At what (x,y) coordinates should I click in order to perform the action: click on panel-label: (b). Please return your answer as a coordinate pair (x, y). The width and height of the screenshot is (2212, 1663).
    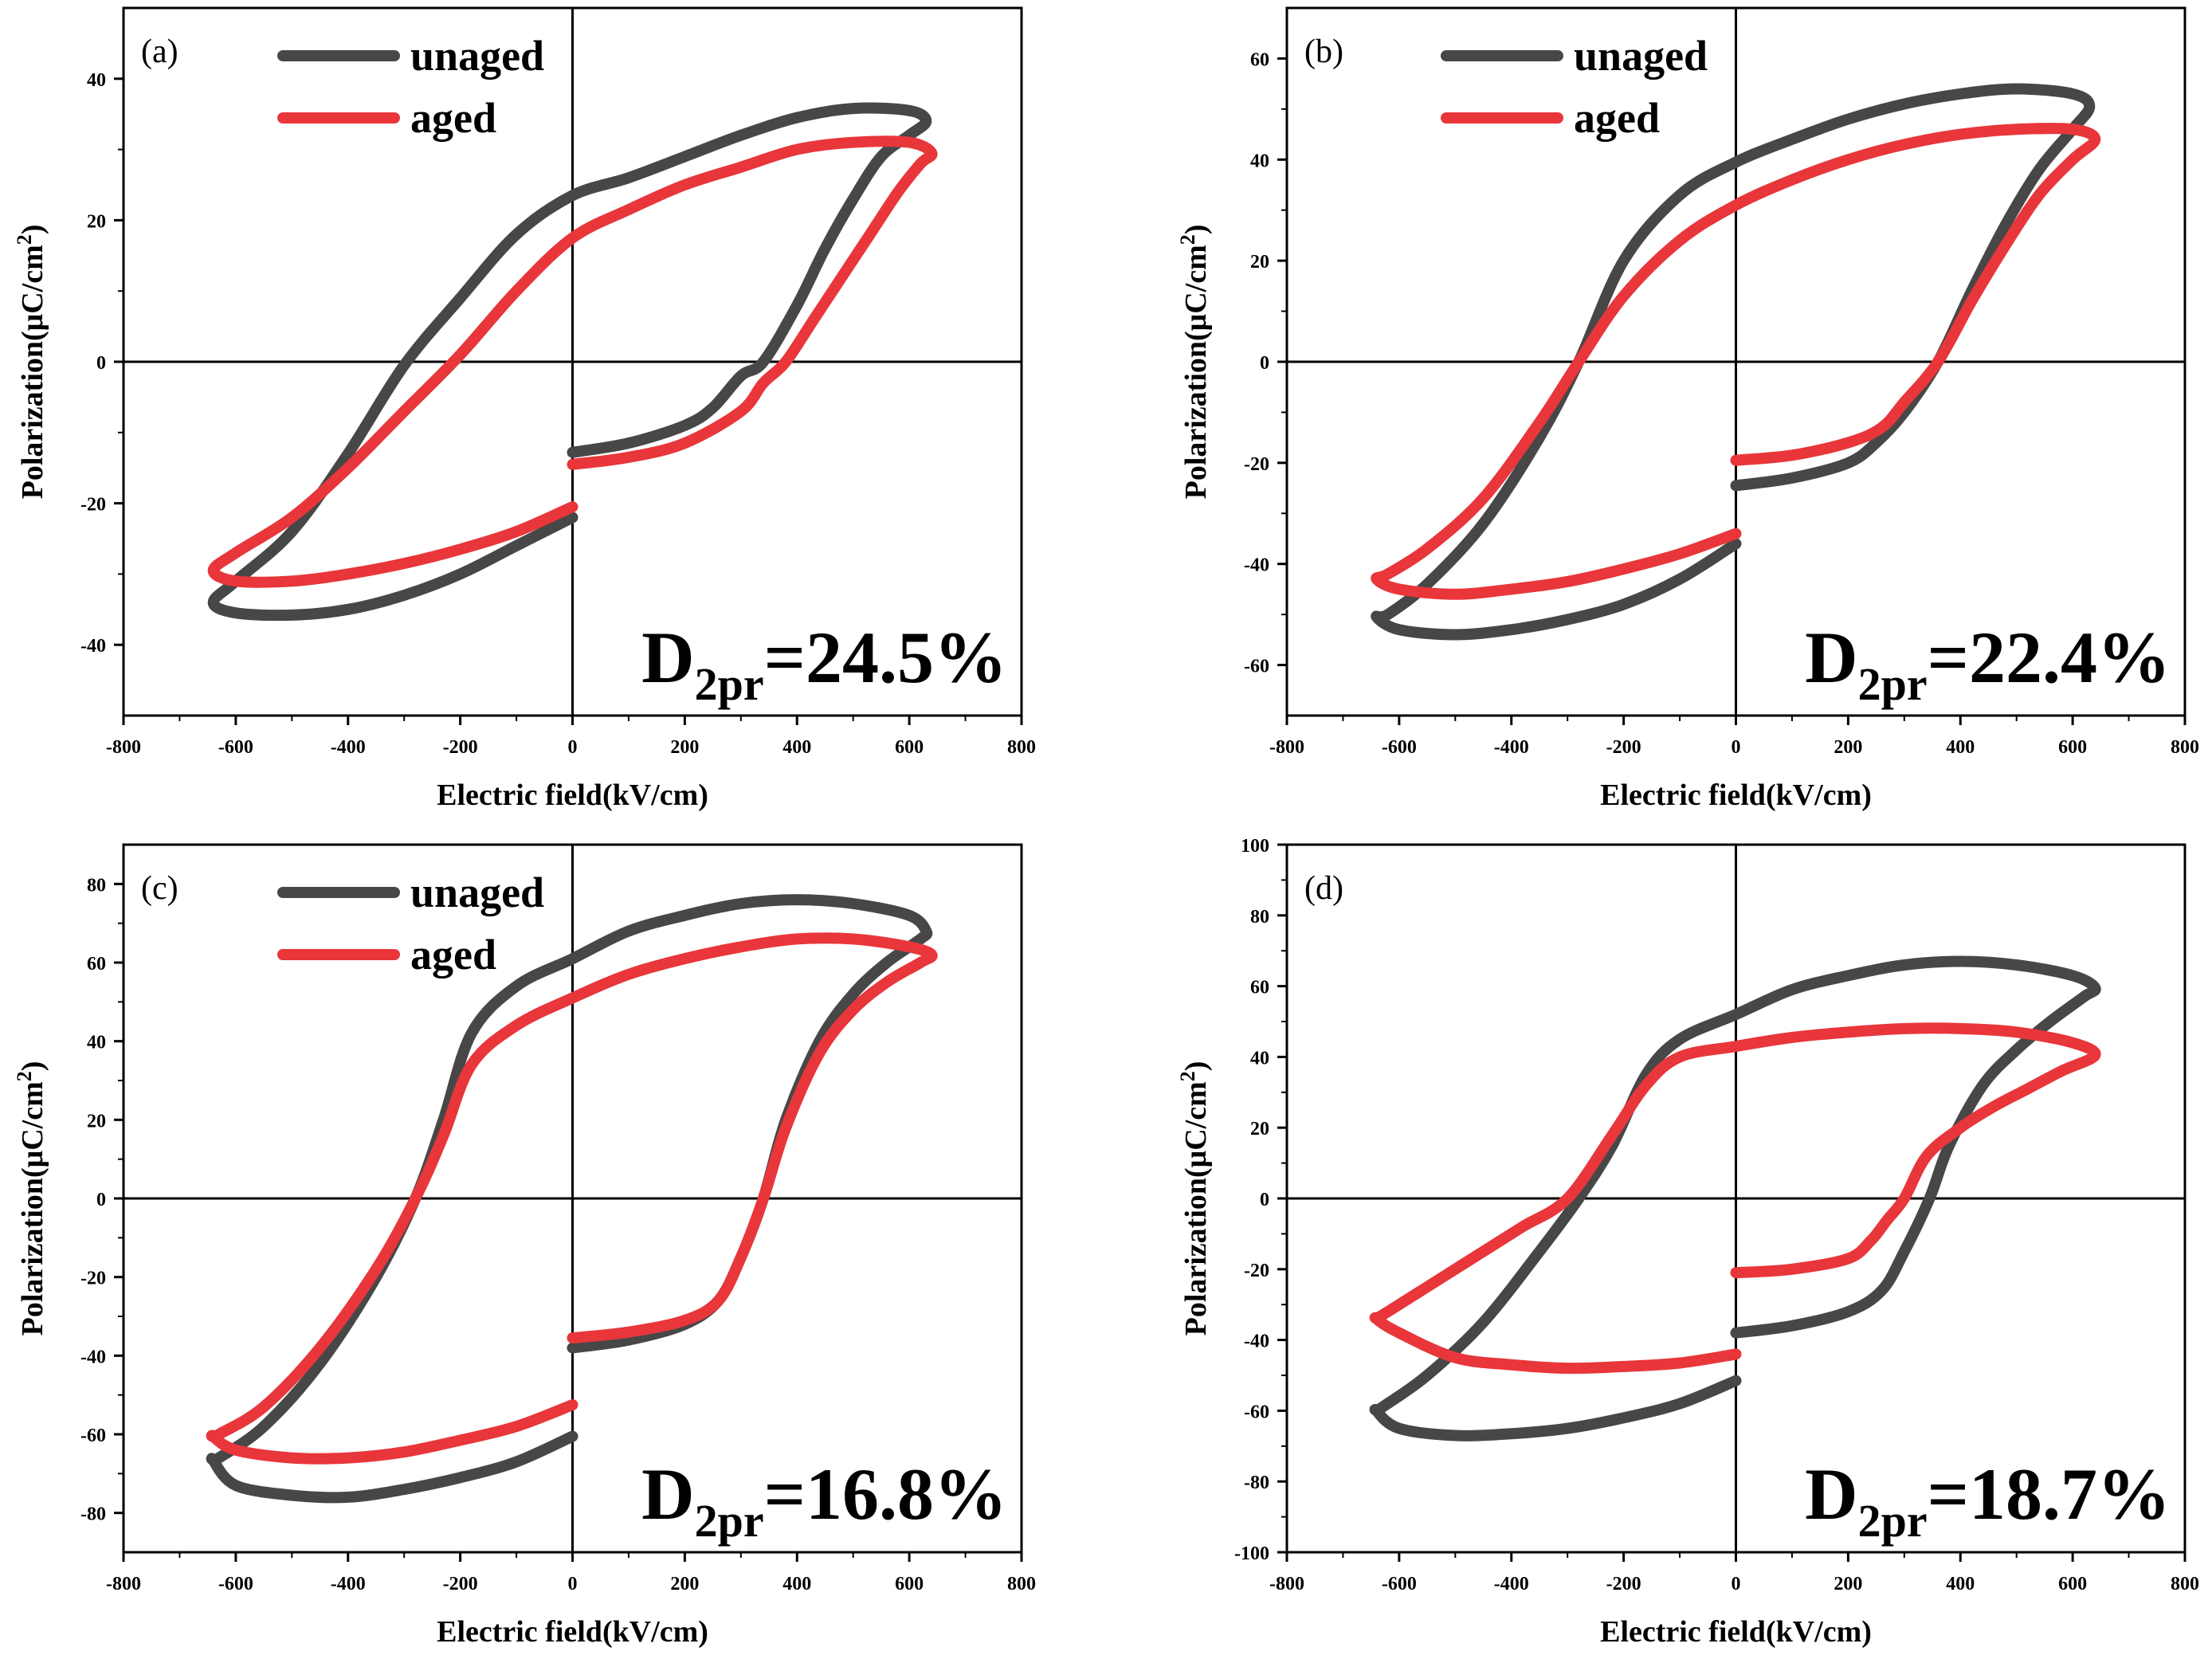
    Looking at the image, I should click on (1323, 51).